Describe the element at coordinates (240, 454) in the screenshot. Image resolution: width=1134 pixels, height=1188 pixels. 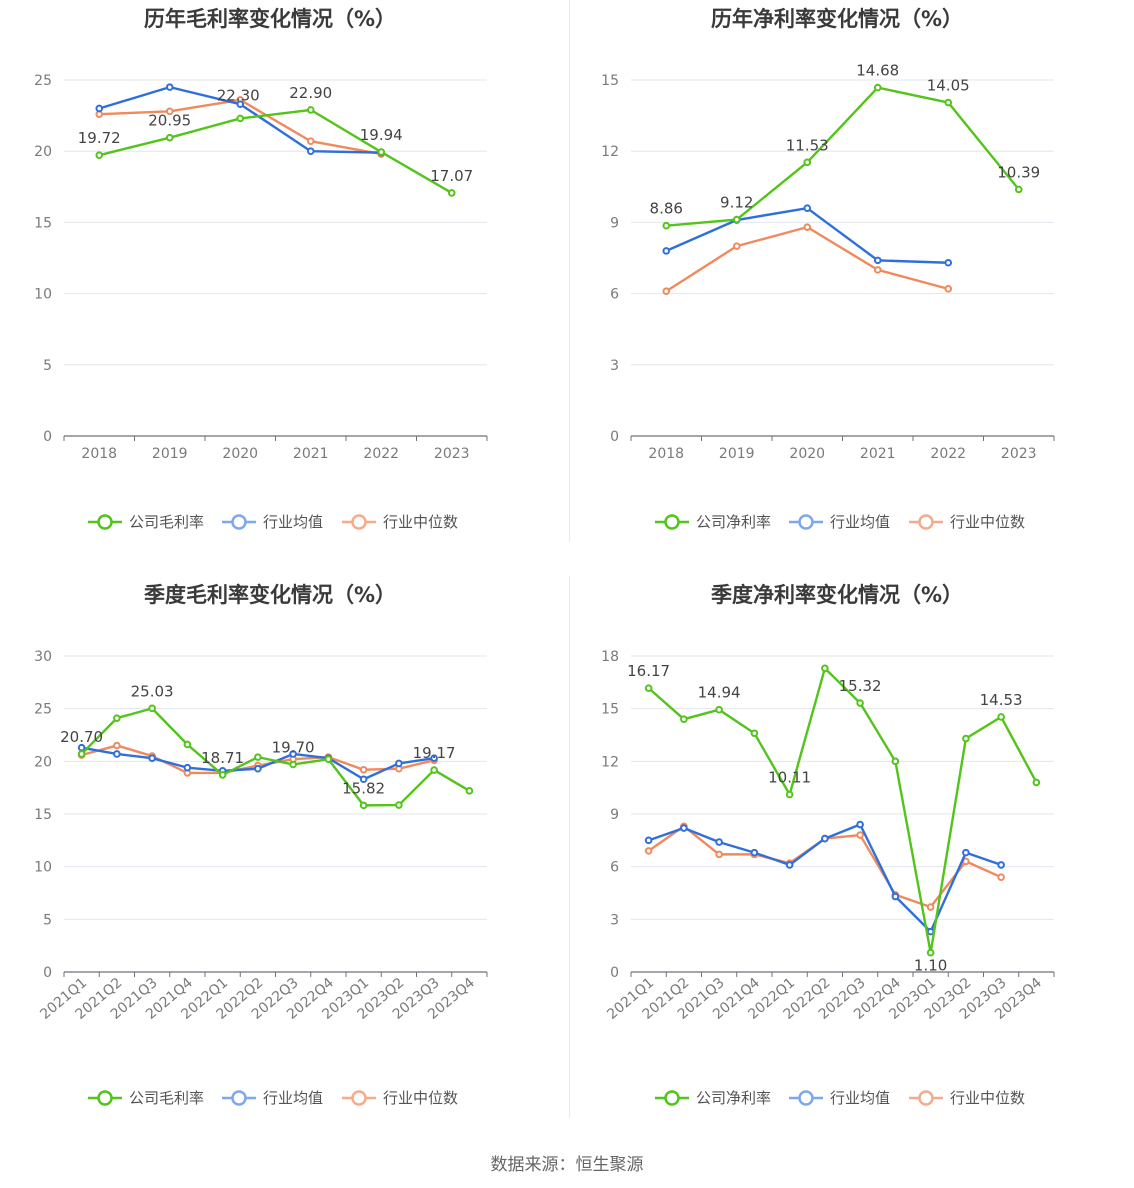
I see `x-tick-label: 2020` at that location.